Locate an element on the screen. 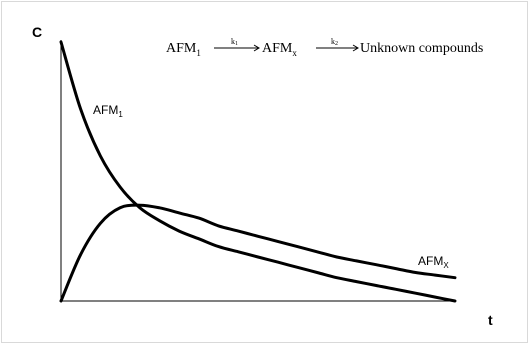 This screenshot has width=529, height=344. series-label-afmx: AFMX is located at coordinates (433, 262).